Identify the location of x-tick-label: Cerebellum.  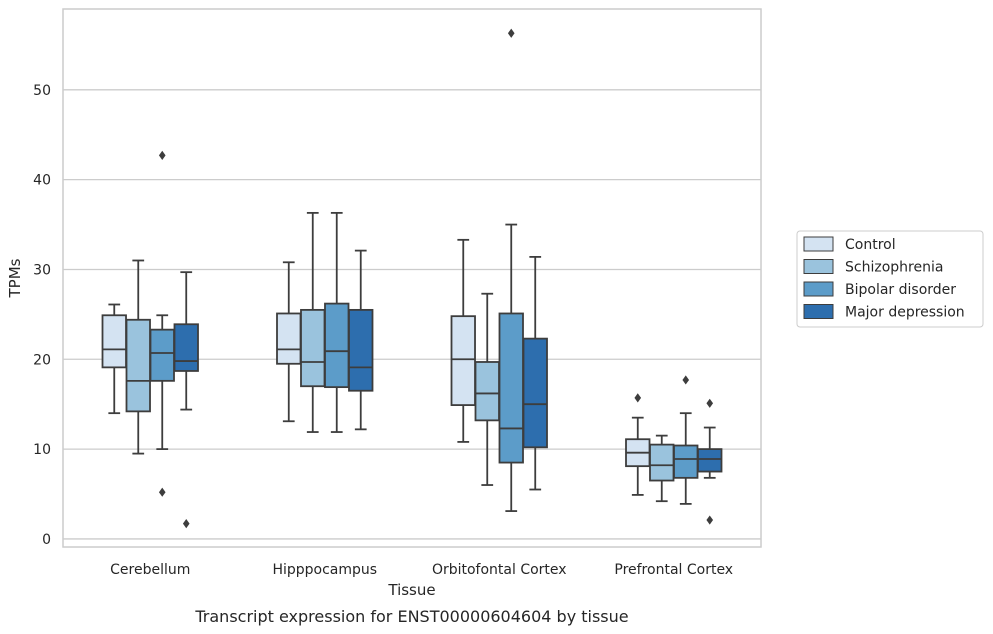
(150, 570).